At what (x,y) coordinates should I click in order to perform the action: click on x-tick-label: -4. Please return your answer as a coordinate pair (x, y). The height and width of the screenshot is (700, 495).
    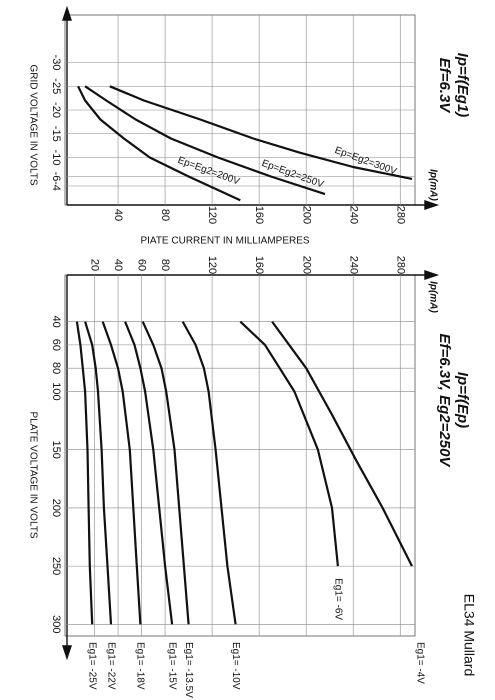
    Looking at the image, I should click on (56, 186).